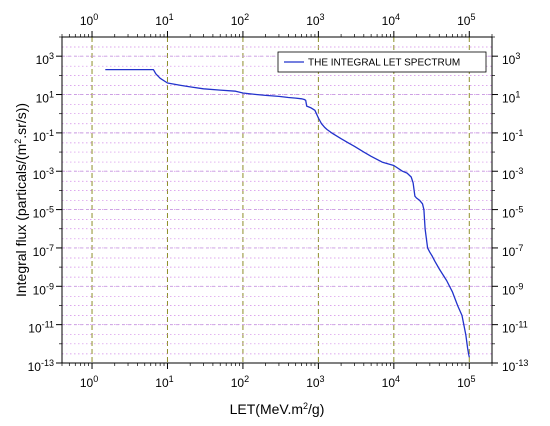  What do you see at coordinates (240, 20) in the screenshot?
I see `x-tick-label-top: 10²` at bounding box center [240, 20].